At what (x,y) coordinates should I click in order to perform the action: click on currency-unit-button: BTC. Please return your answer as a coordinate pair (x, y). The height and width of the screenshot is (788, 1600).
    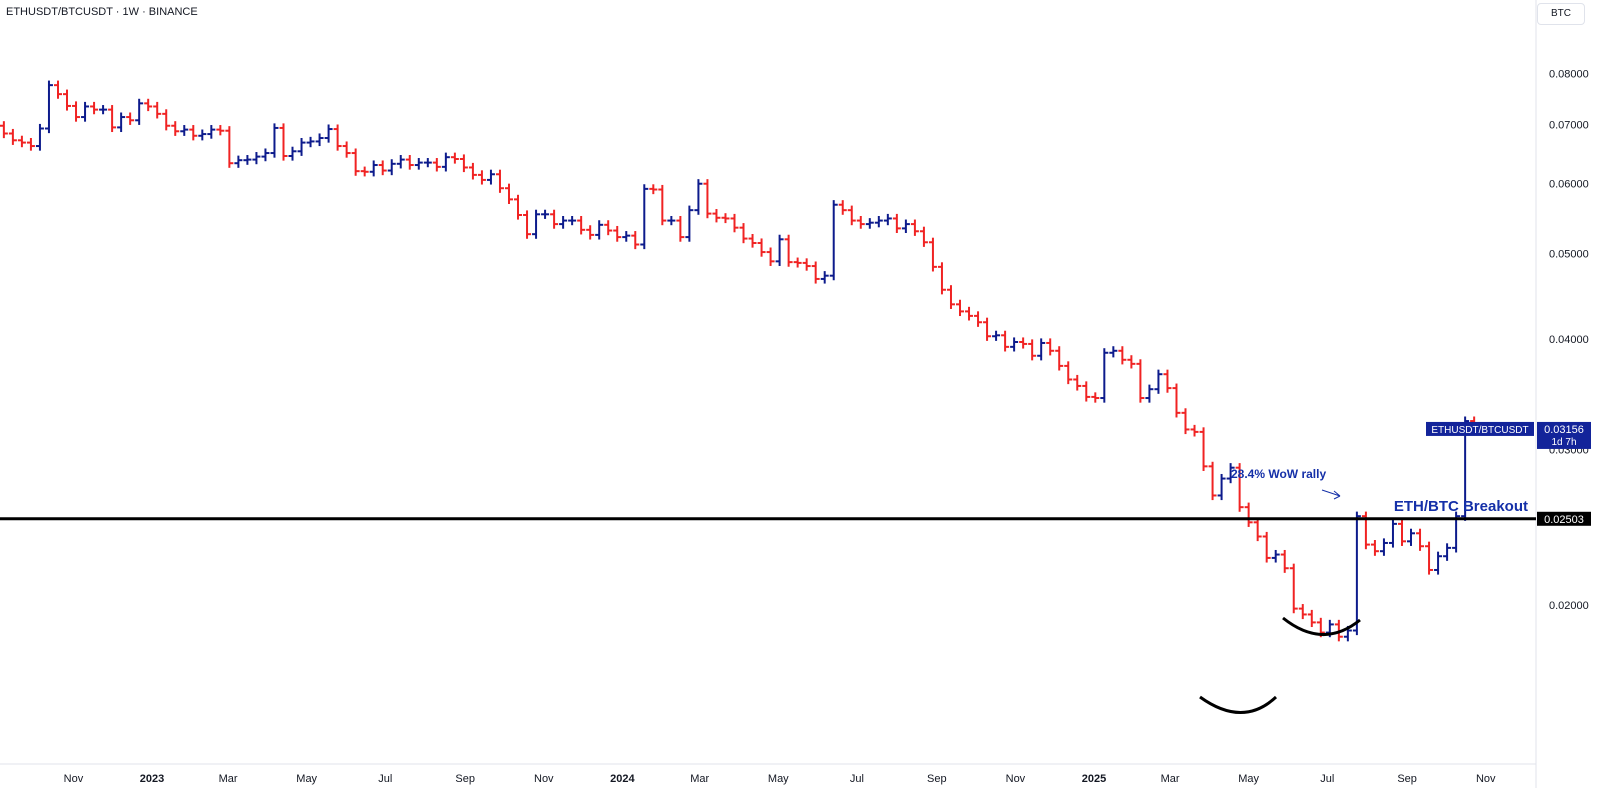
    Looking at the image, I should click on (1561, 14).